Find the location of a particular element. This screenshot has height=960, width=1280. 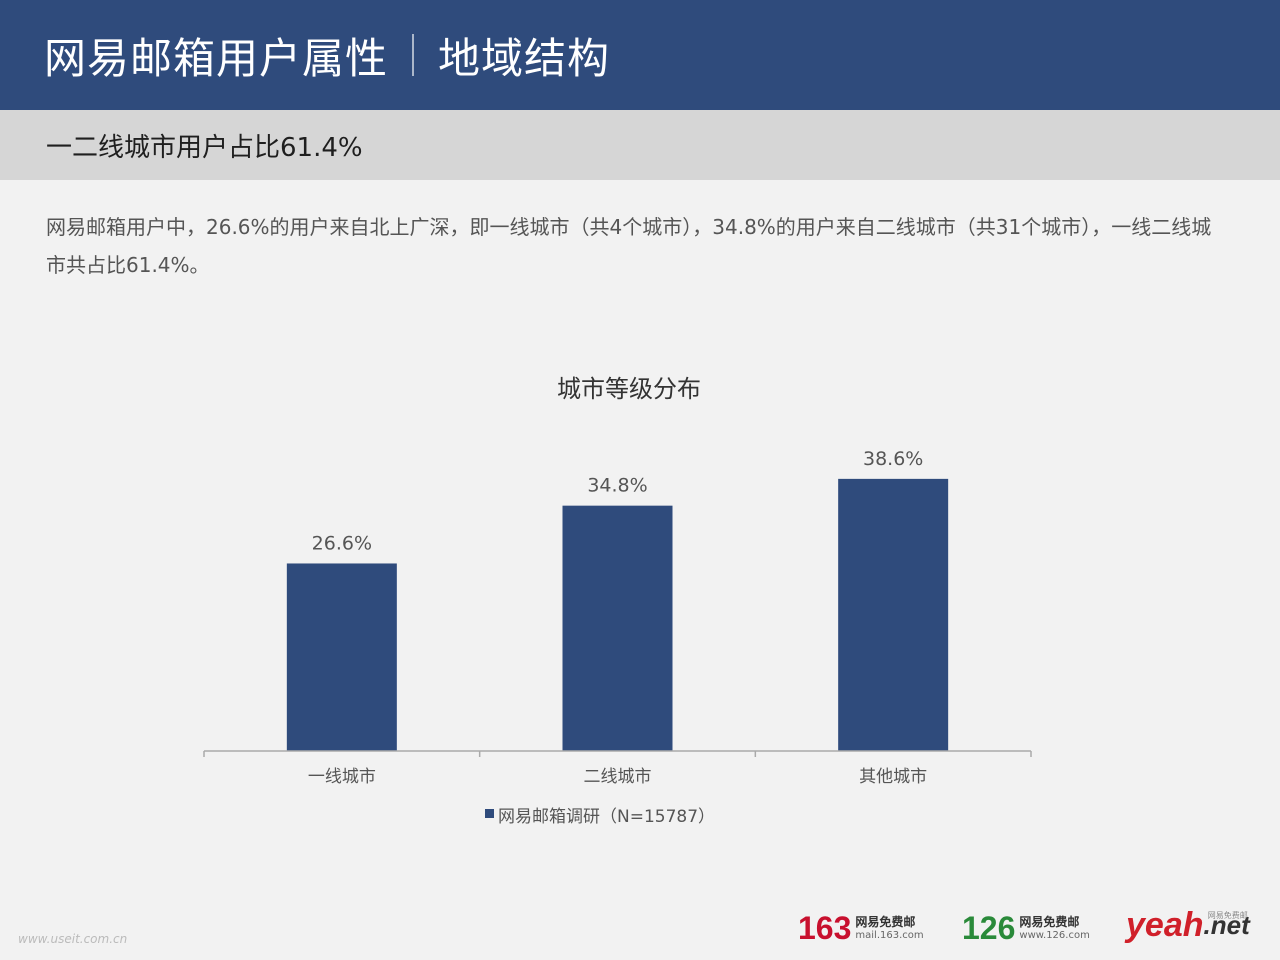

legend-swatch is located at coordinates (489, 813).